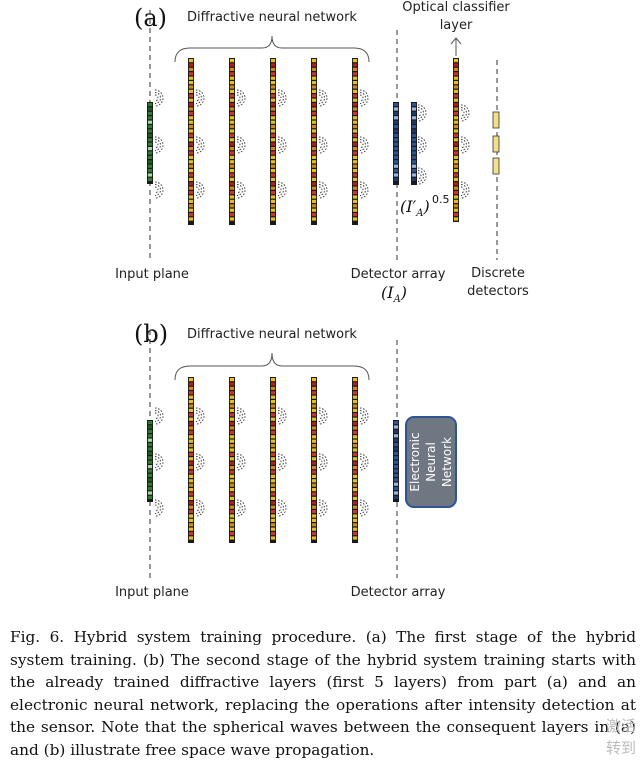 This screenshot has width=643, height=766. What do you see at coordinates (441, 199) in the screenshot?
I see `panel-a-sqrt-exponent: 0.5` at bounding box center [441, 199].